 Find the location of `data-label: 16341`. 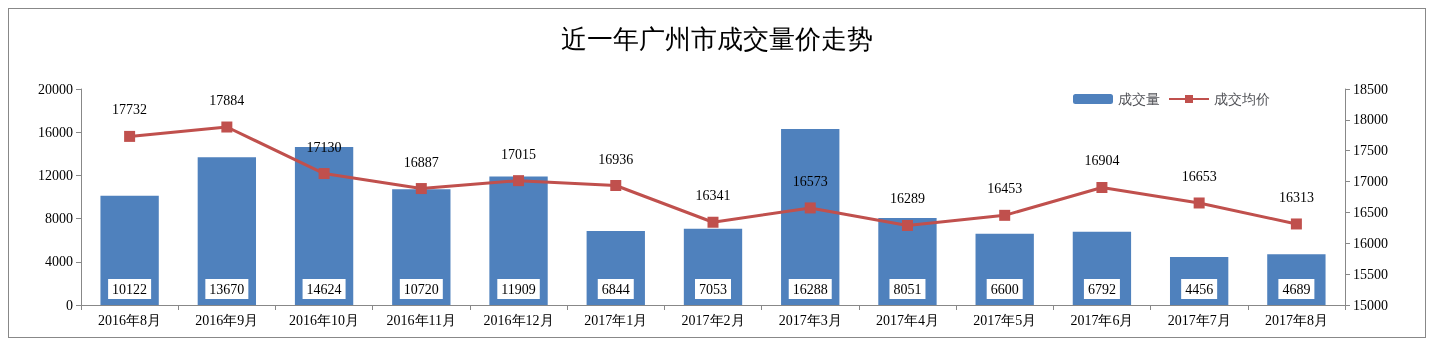

data-label: 16341 is located at coordinates (713, 196).